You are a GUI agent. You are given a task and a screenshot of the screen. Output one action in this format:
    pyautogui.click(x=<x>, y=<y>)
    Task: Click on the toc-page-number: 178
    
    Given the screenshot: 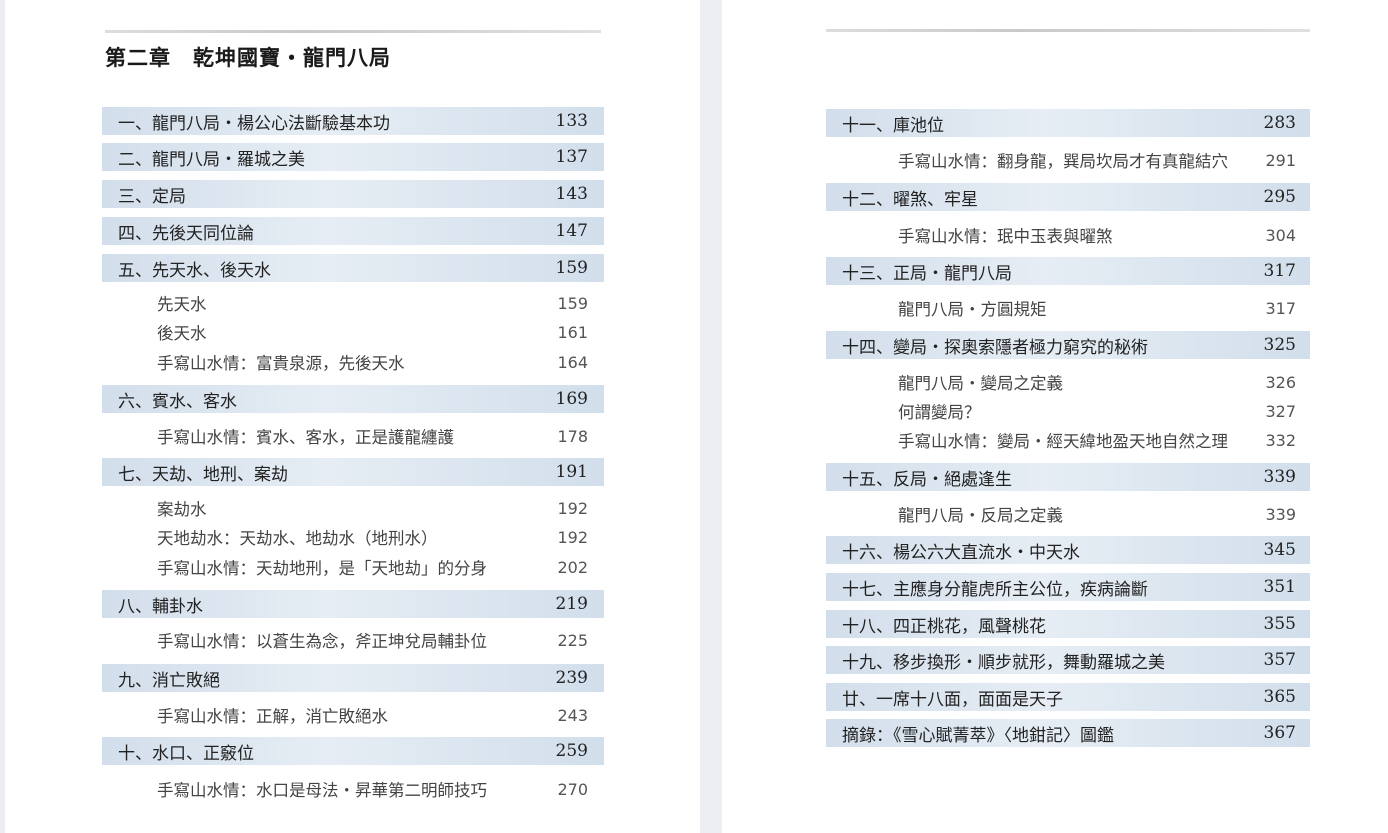 What is the action you would take?
    pyautogui.click(x=572, y=436)
    